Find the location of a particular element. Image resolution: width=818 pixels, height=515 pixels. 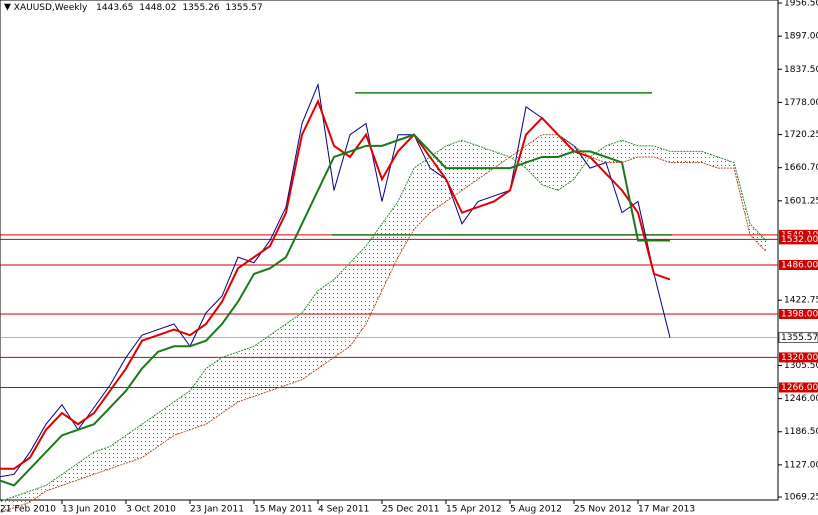

y-tick-label: 1601.25 is located at coordinates (801, 201).